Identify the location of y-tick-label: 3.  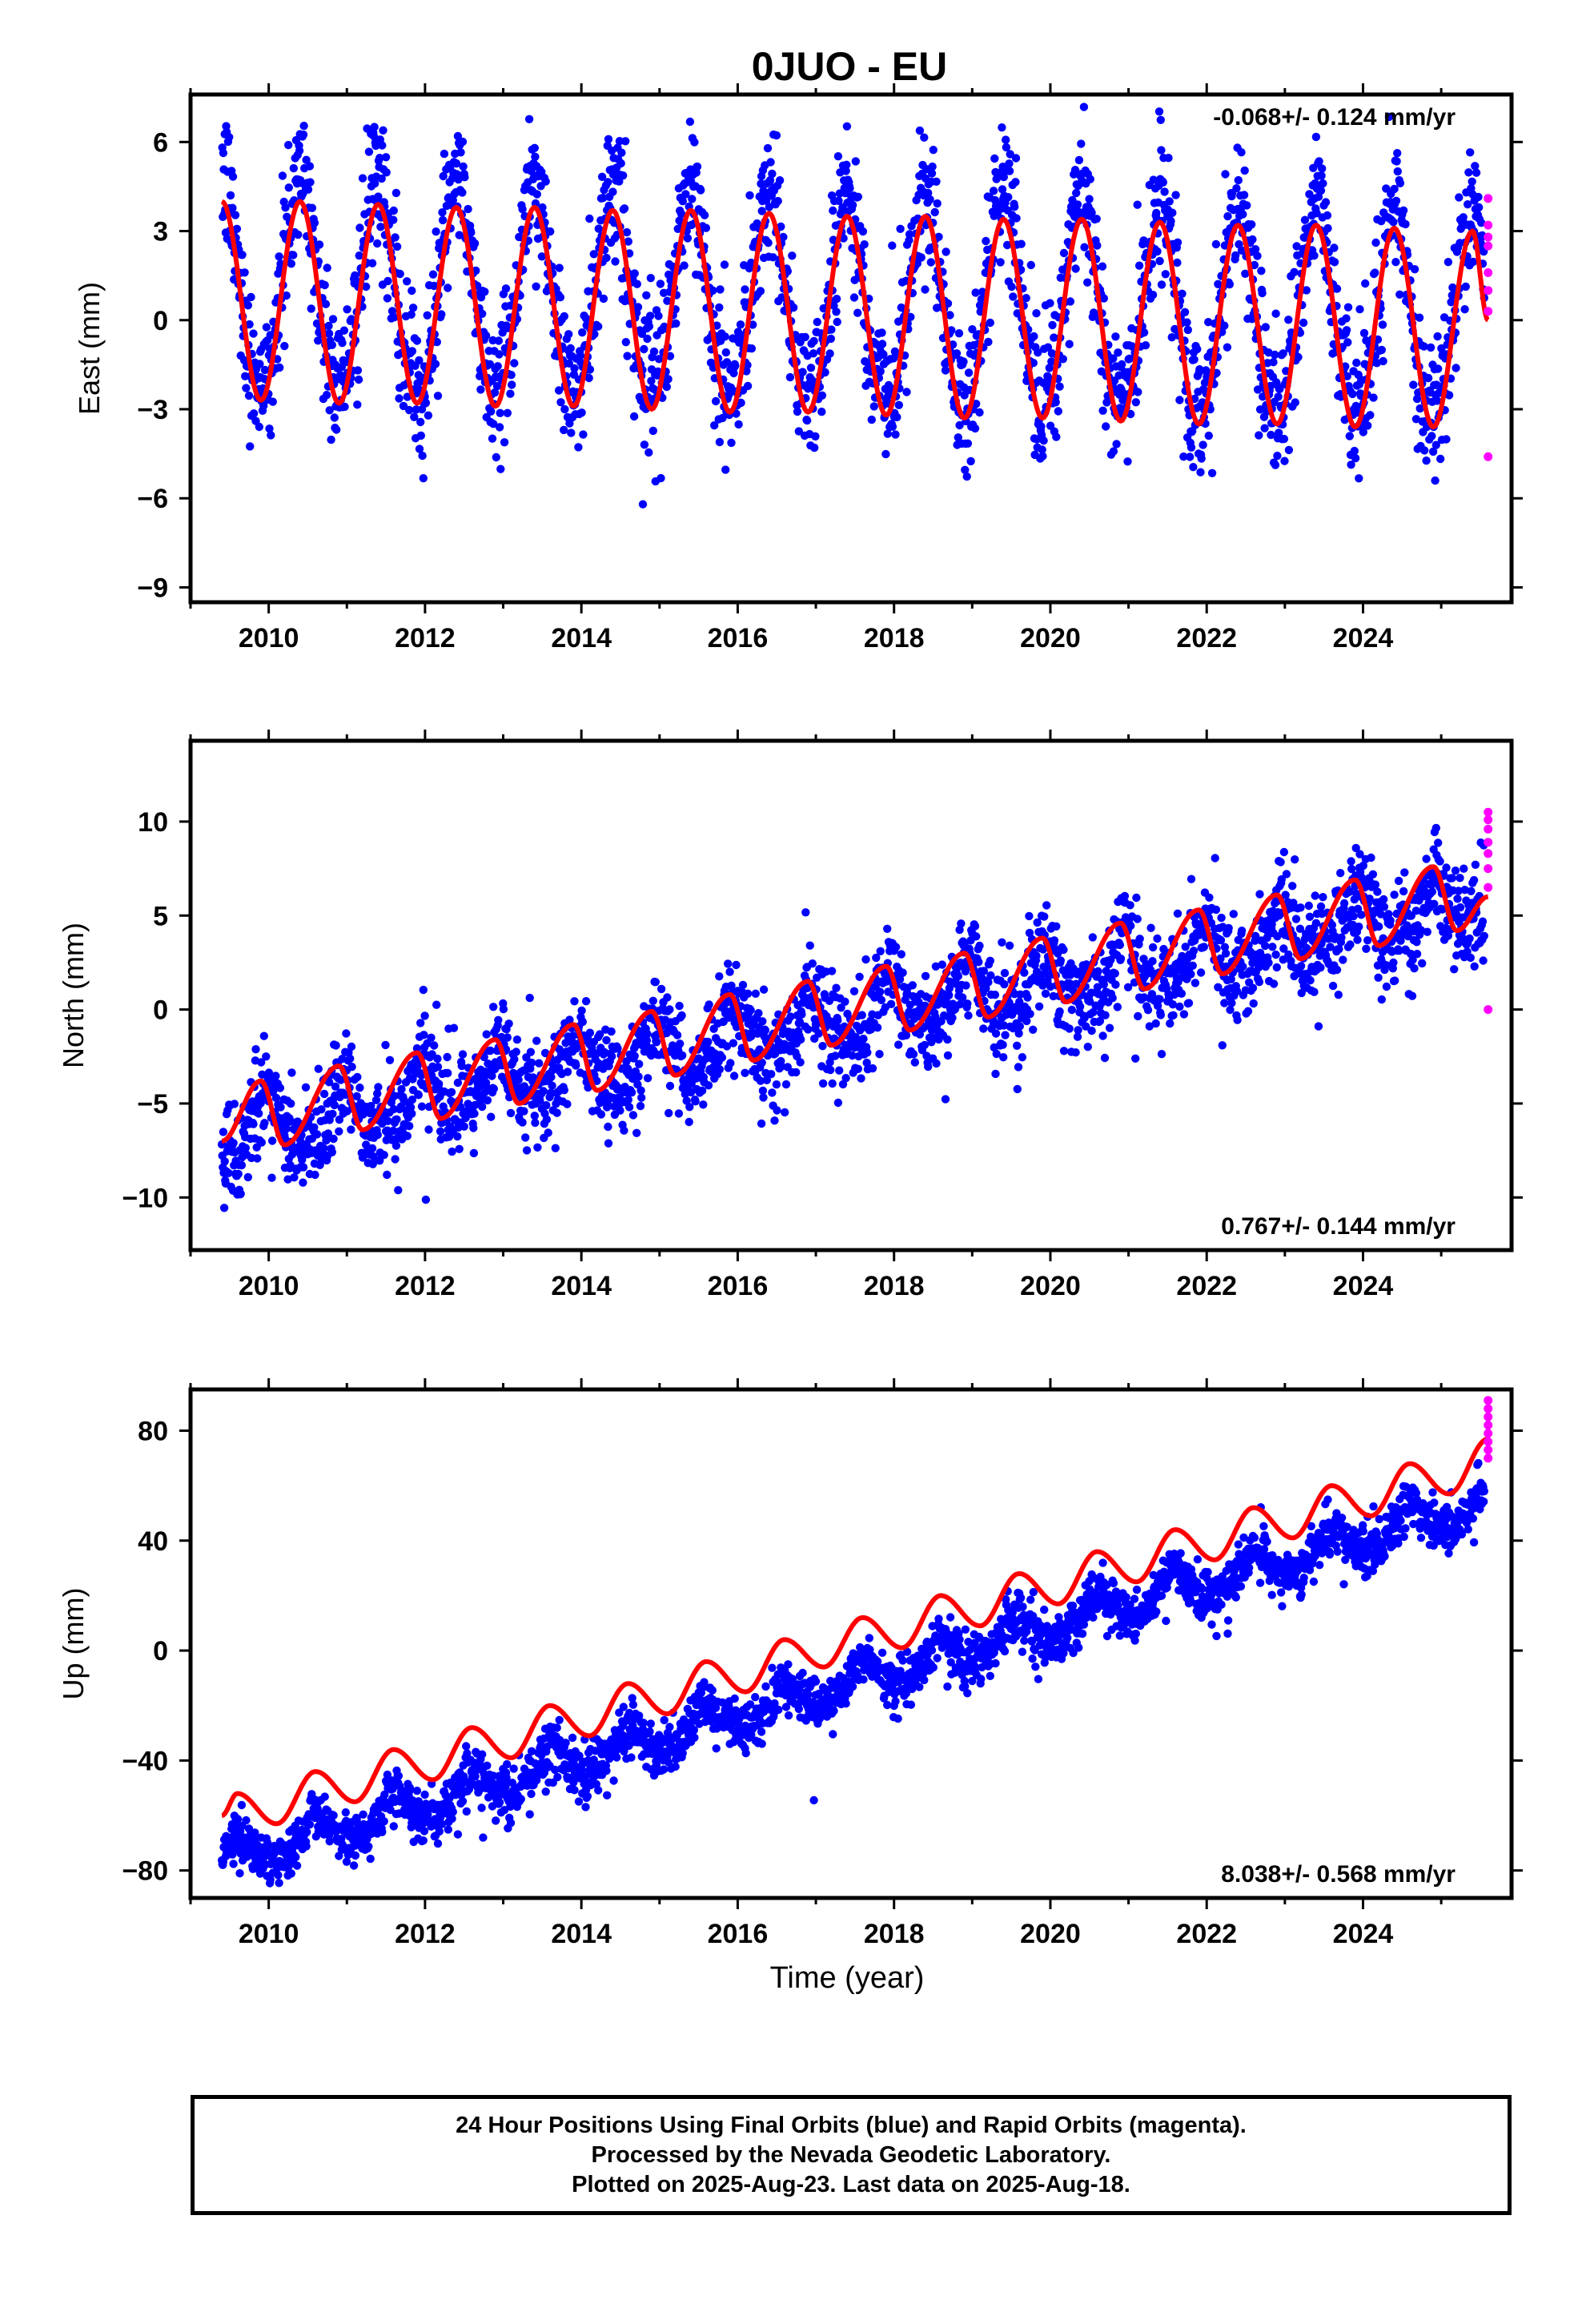
(161, 232).